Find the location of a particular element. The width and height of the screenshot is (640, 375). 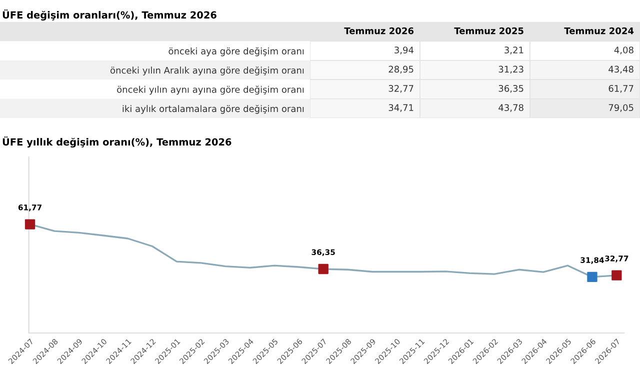

data-label: 4,08 is located at coordinates (624, 50).